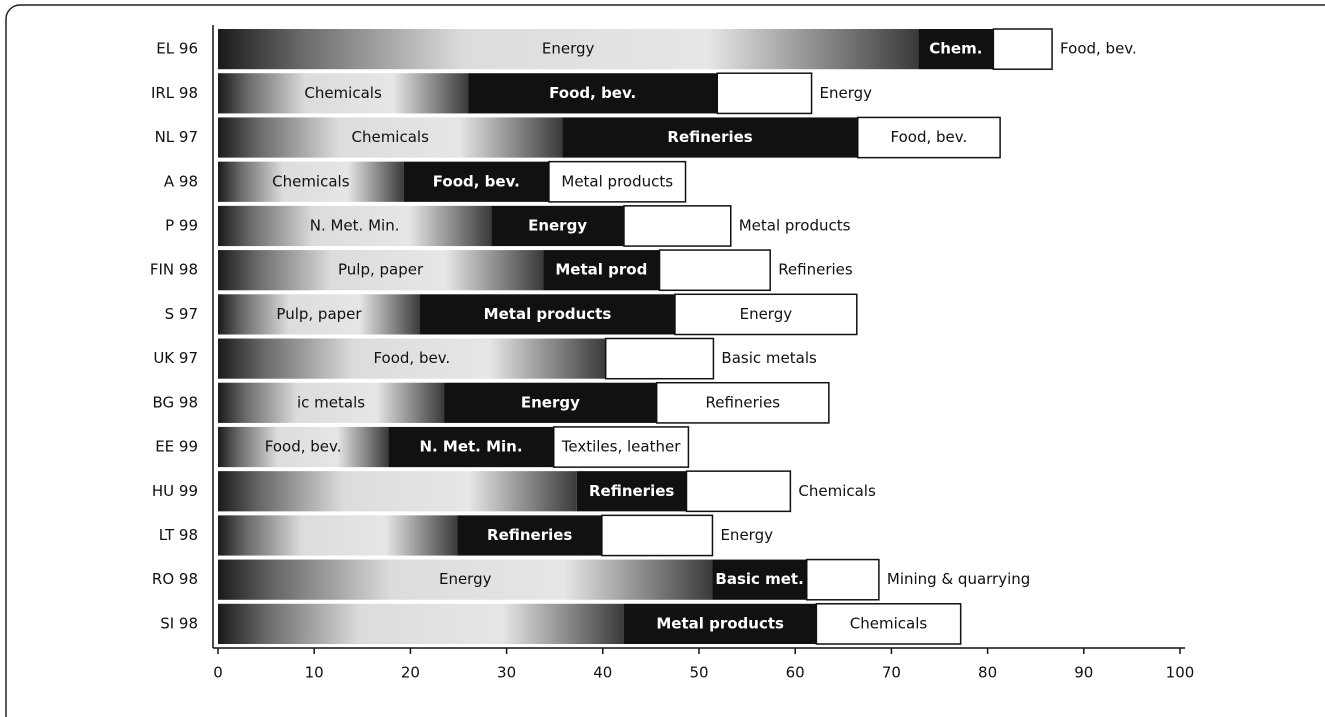  I want to click on x-tick-label: 0, so click(218, 673).